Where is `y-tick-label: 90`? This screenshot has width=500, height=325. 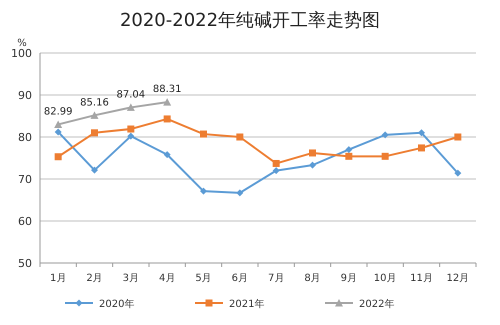 y-tick-label: 90 is located at coordinates (25, 95).